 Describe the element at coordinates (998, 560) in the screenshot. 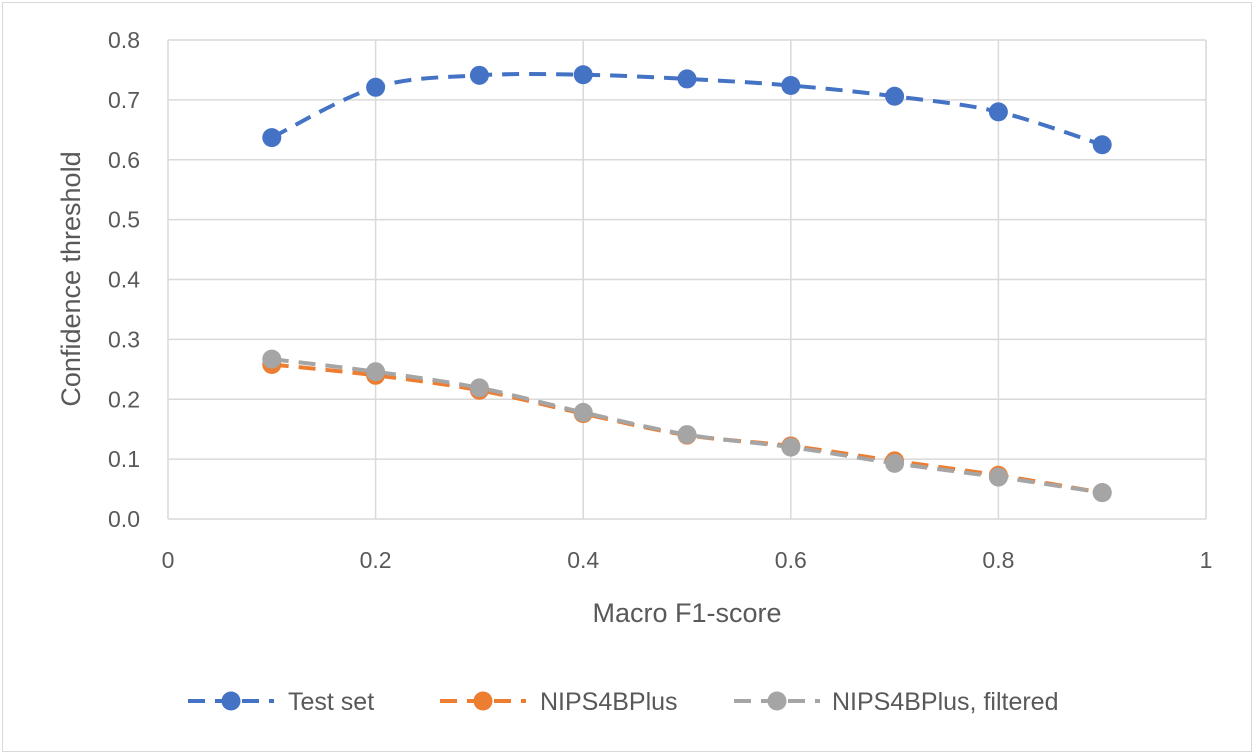

I see `x-tick-label: 0.8` at that location.